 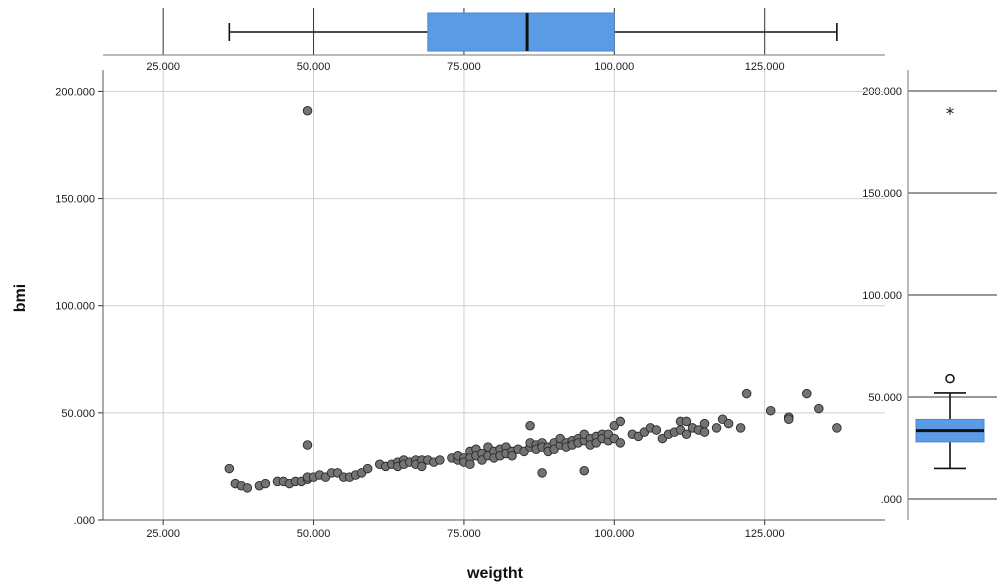 I want to click on y-tick-label: 50.000, so click(x=78, y=414).